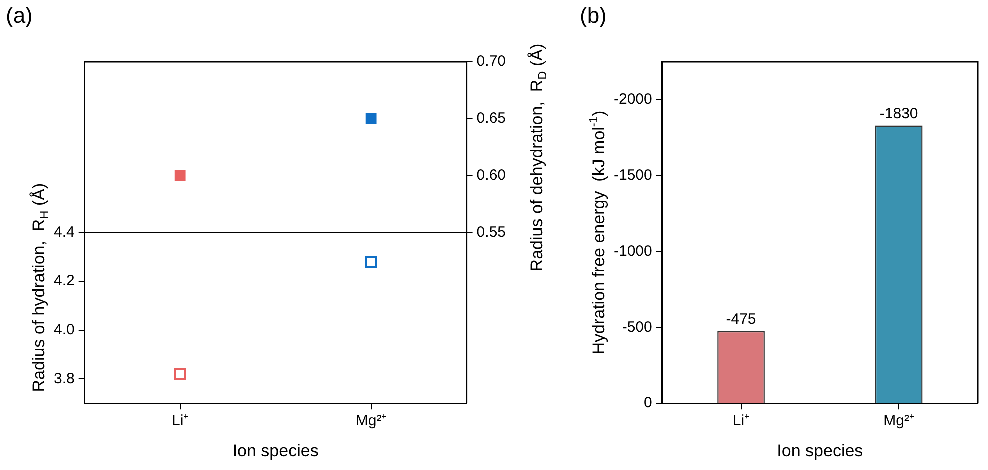  I want to click on y-tick-label: -1500, so click(633, 175).